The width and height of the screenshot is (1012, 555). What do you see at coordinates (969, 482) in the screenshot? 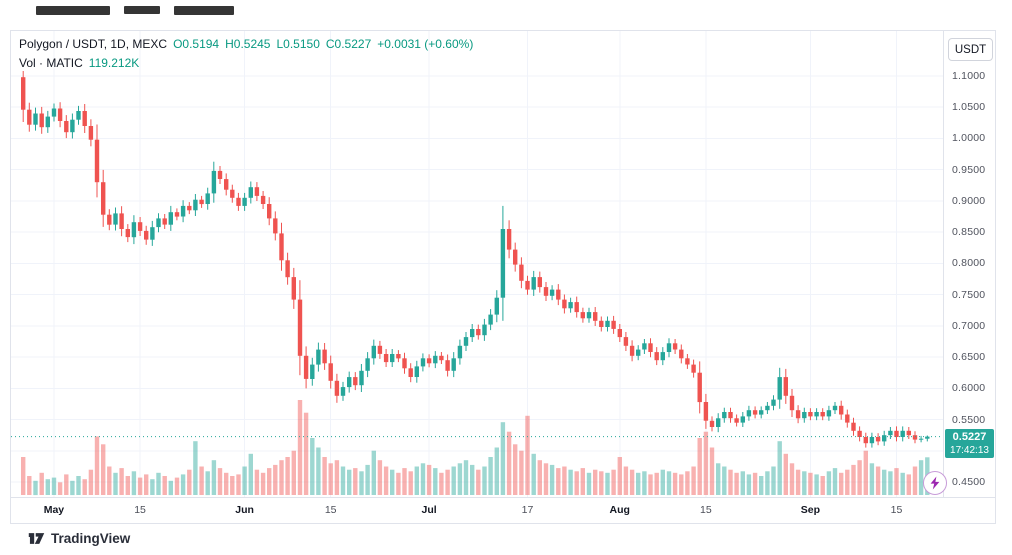
I see `price-tick-label: 0.4500` at bounding box center [969, 482].